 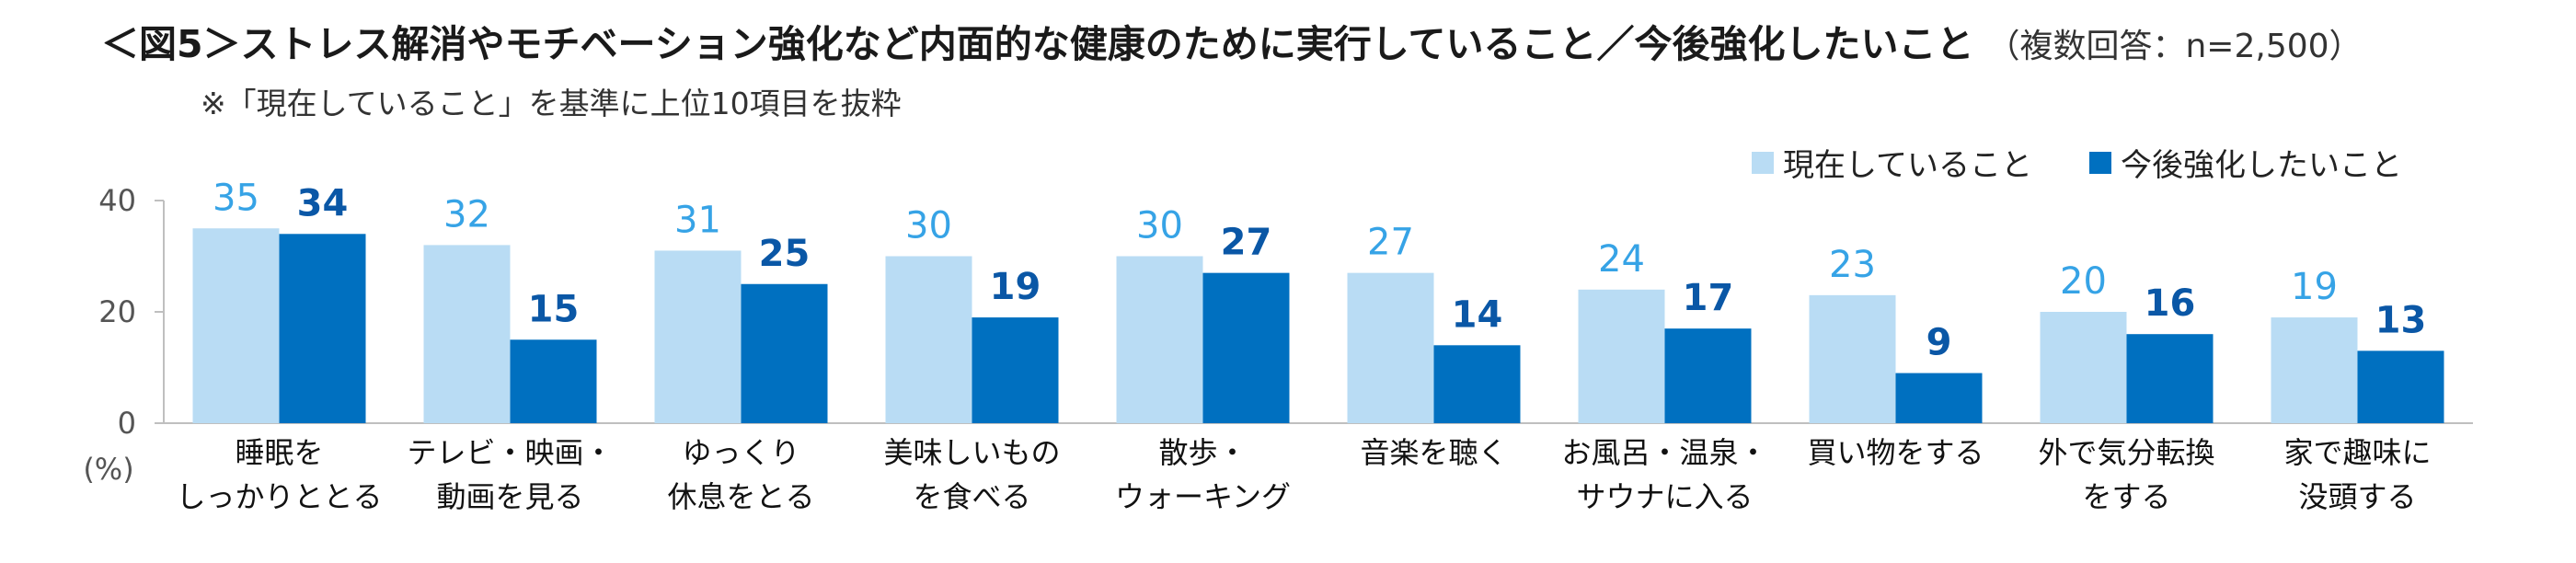 I want to click on y-tick-label: 0, so click(x=127, y=423).